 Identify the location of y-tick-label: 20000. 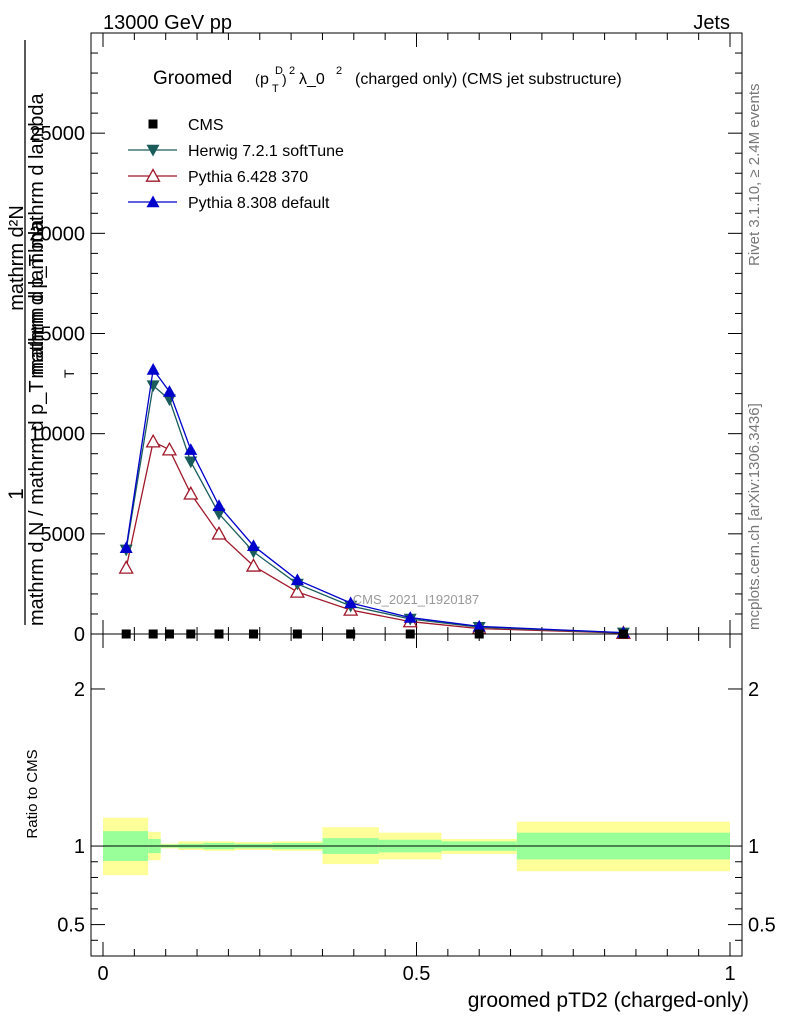
(57, 234).